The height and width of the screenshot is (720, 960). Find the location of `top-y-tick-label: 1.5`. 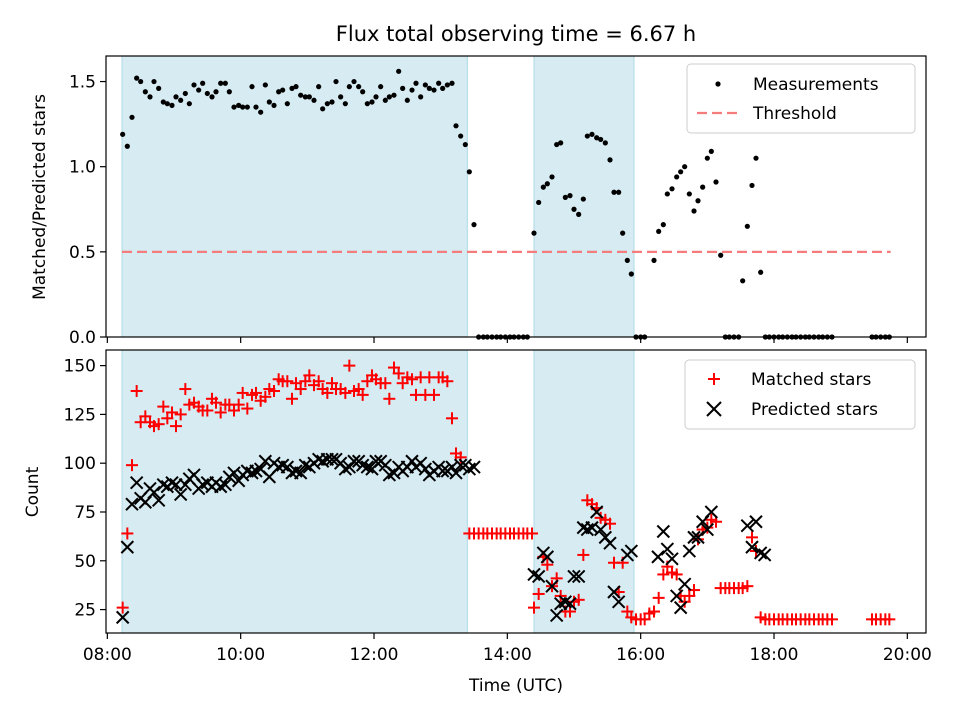

top-y-tick-label: 1.5 is located at coordinates (82, 83).